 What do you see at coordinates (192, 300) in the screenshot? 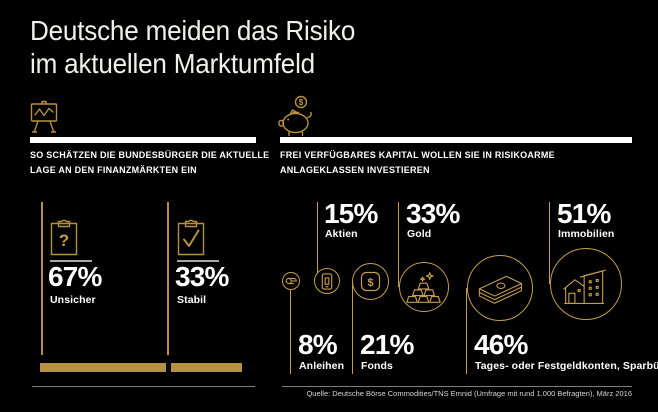
I see `stat-stabil-label: Stabil` at bounding box center [192, 300].